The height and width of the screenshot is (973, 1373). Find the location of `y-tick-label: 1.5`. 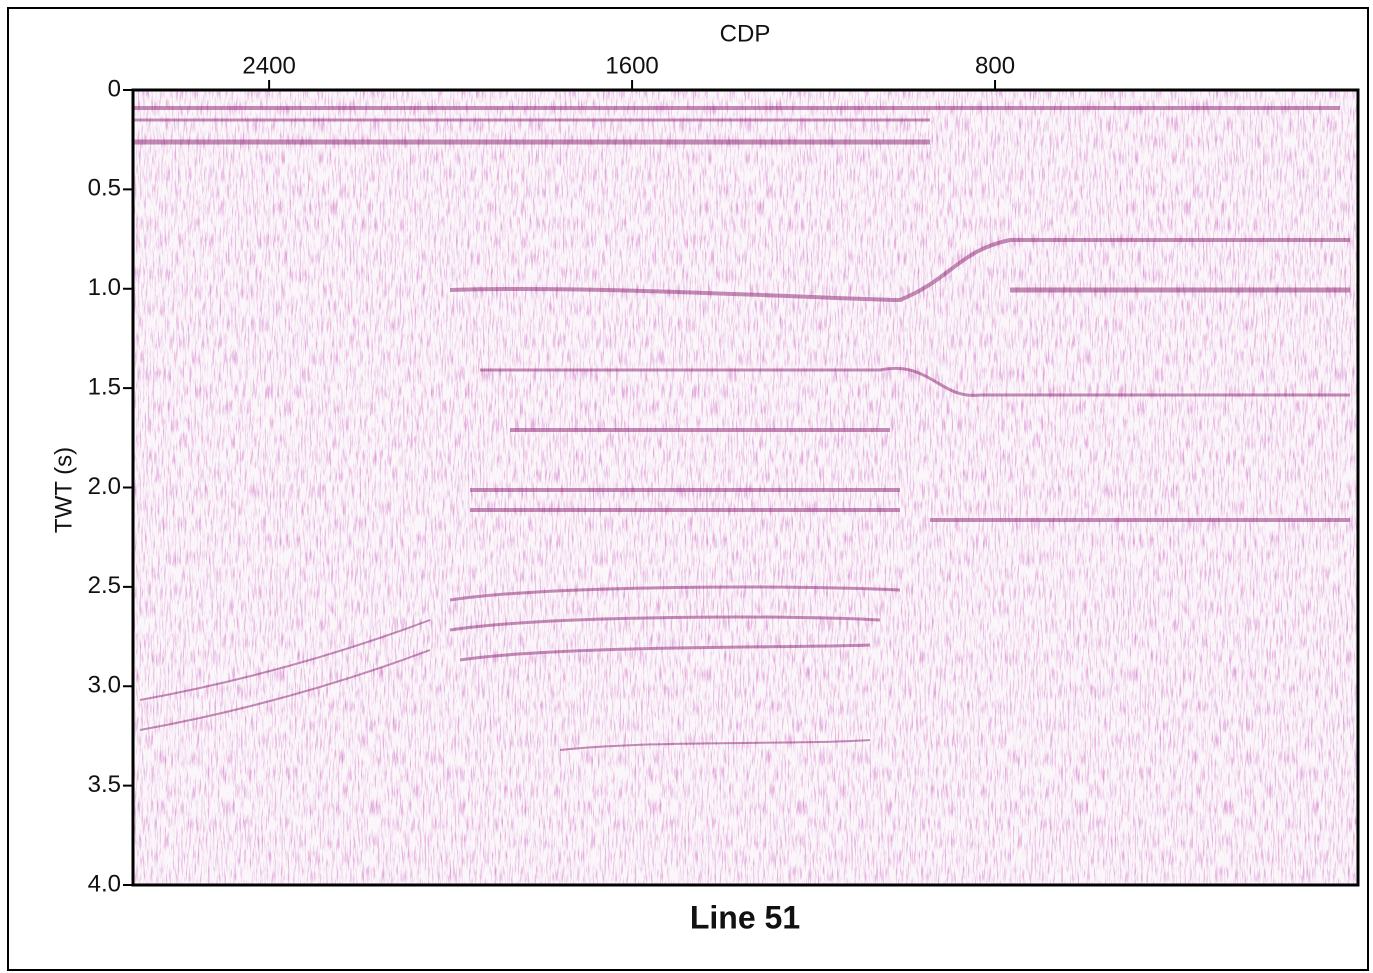

y-tick-label: 1.5 is located at coordinates (104, 386).